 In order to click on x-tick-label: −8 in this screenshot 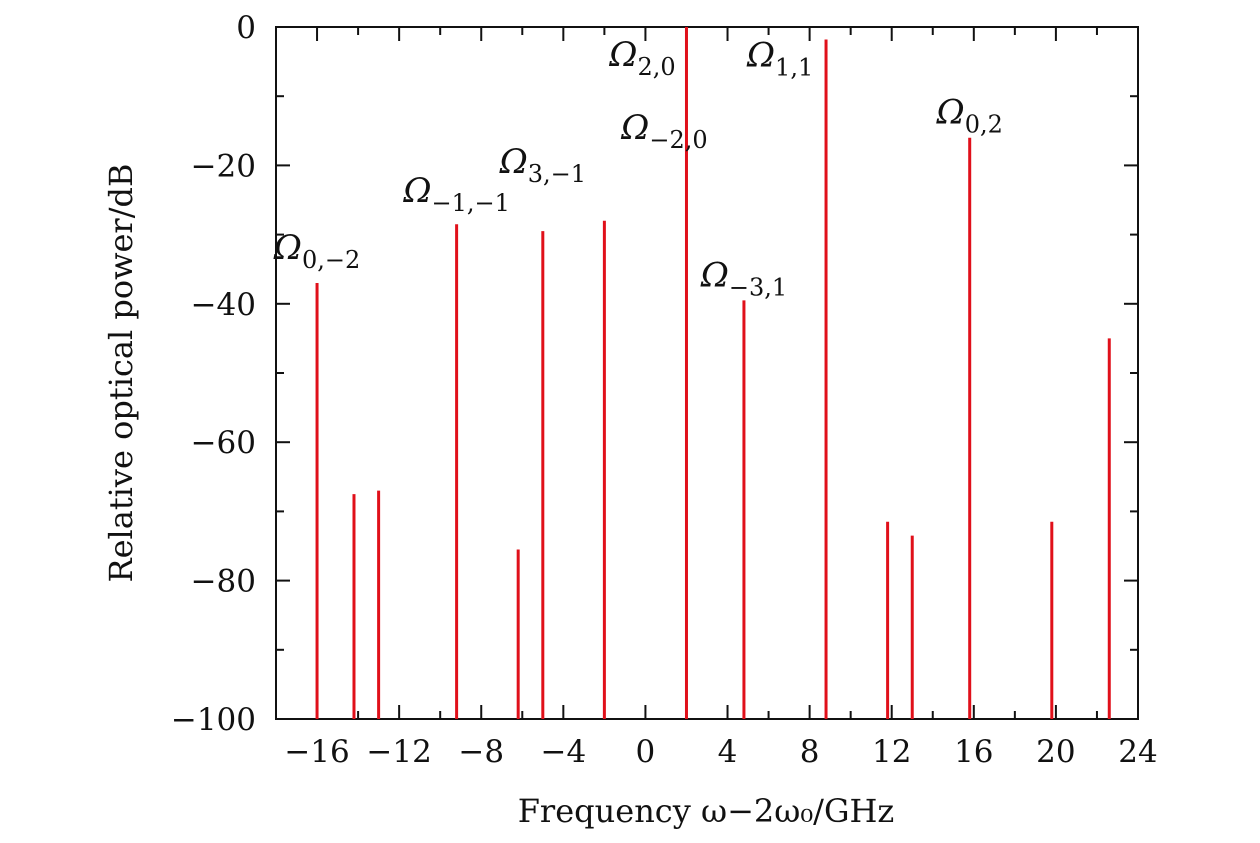, I will do `click(481, 752)`.